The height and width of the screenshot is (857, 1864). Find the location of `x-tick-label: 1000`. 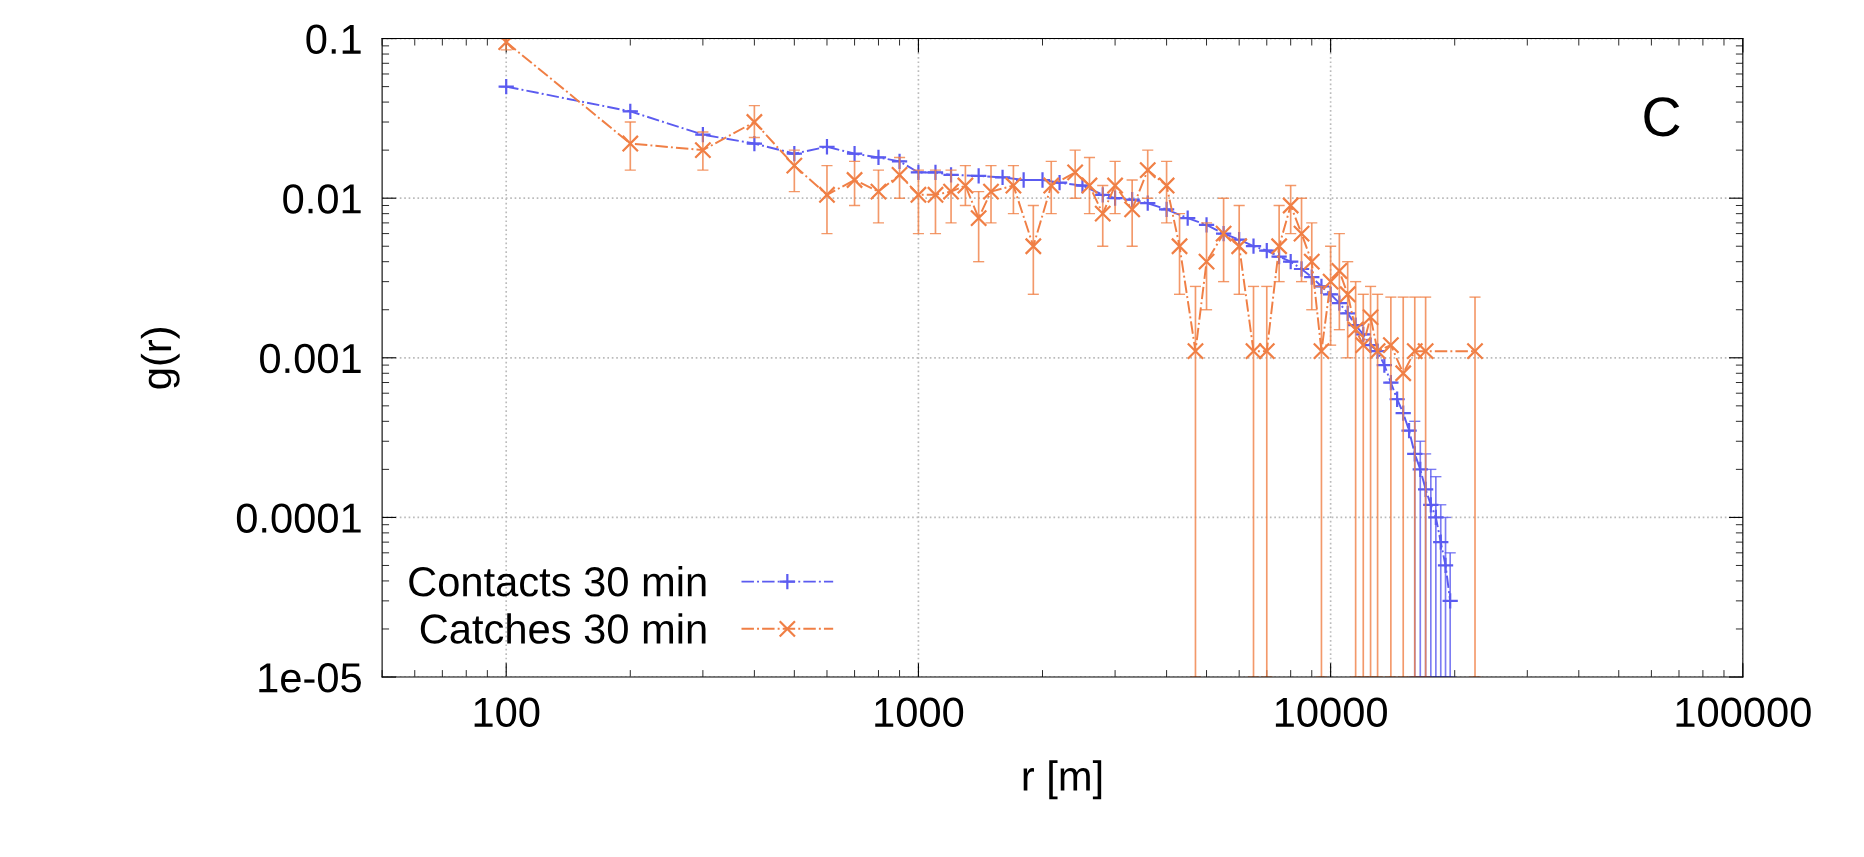

x-tick-label: 1000 is located at coordinates (919, 712).